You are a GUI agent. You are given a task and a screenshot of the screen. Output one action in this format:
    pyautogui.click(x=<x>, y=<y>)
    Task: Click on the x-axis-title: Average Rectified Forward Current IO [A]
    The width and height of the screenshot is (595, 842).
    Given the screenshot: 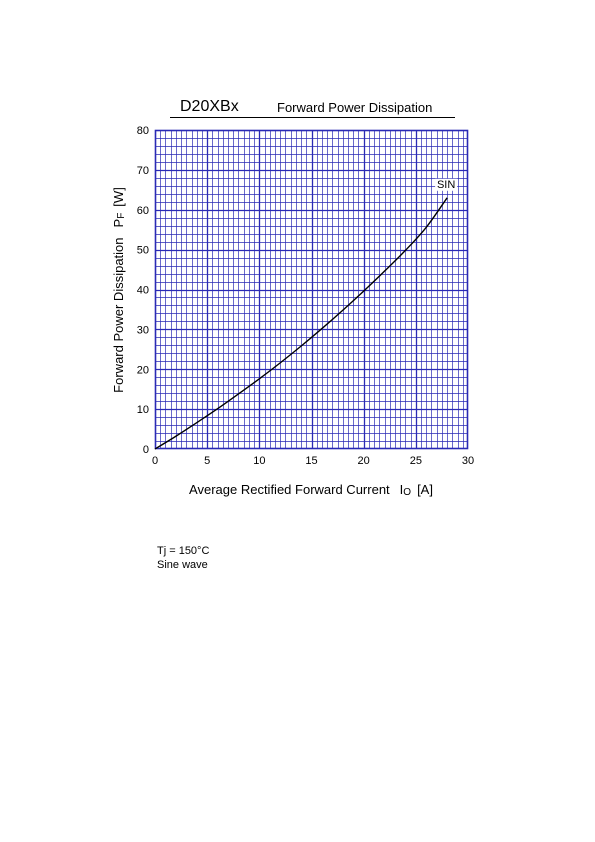 What is the action you would take?
    pyautogui.click(x=311, y=490)
    